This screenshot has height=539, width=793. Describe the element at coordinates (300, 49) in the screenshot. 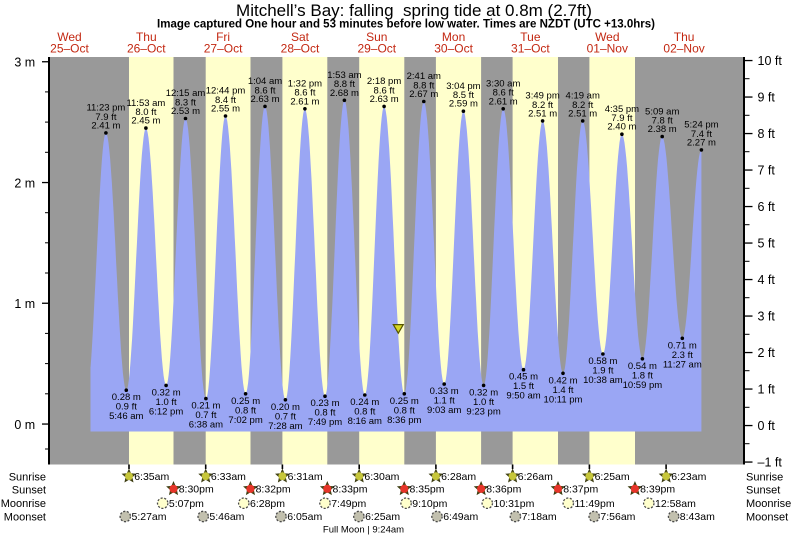

I see `svg-text: 28–Oct` at that location.